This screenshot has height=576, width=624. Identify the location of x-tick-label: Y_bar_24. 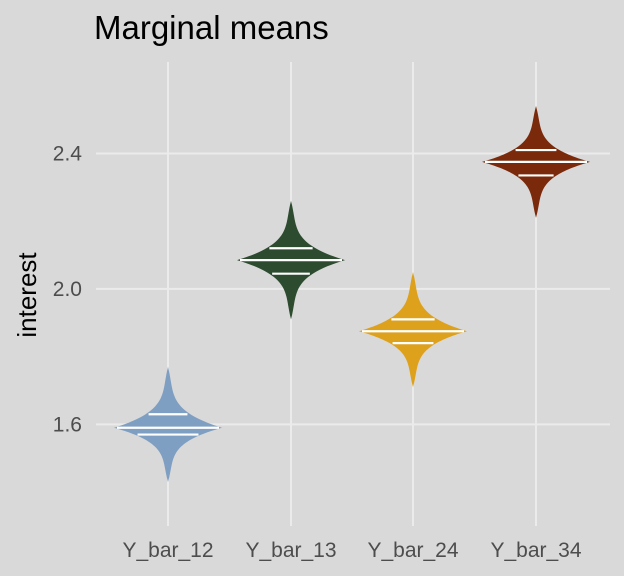
(412, 550).